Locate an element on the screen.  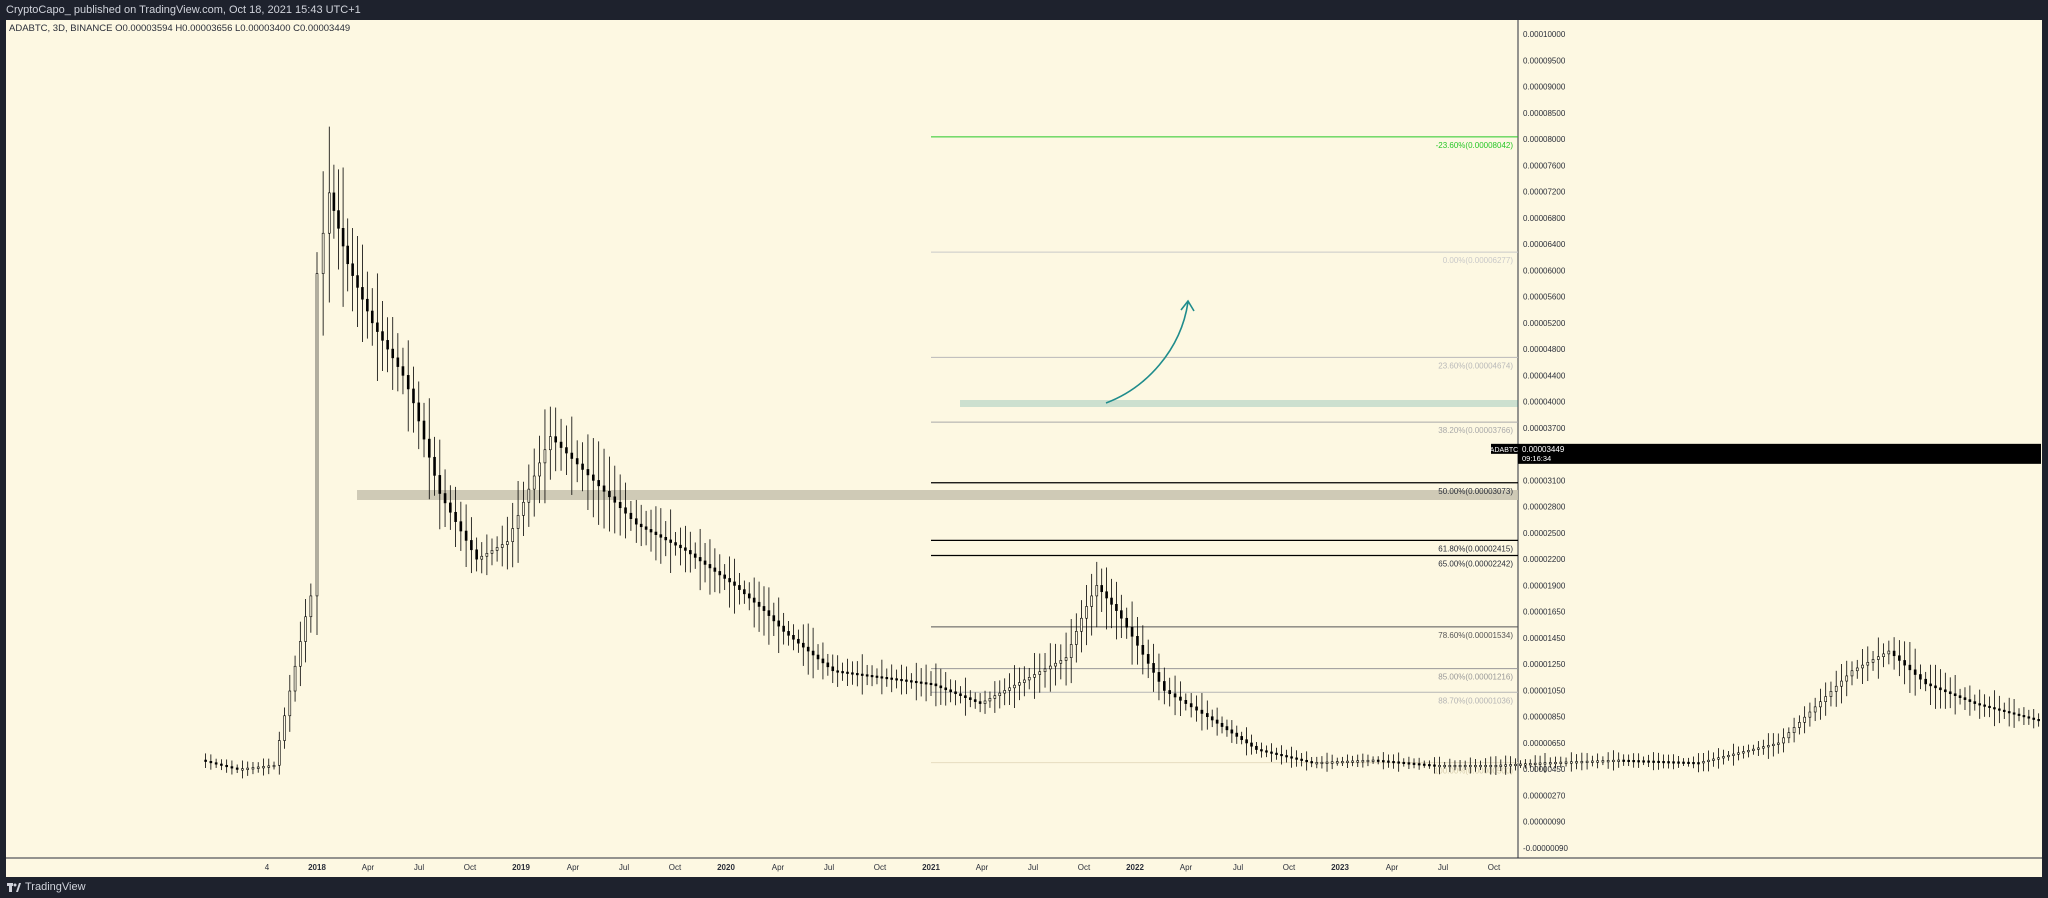
price-tick-label: 0.00005600 is located at coordinates (1544, 297).